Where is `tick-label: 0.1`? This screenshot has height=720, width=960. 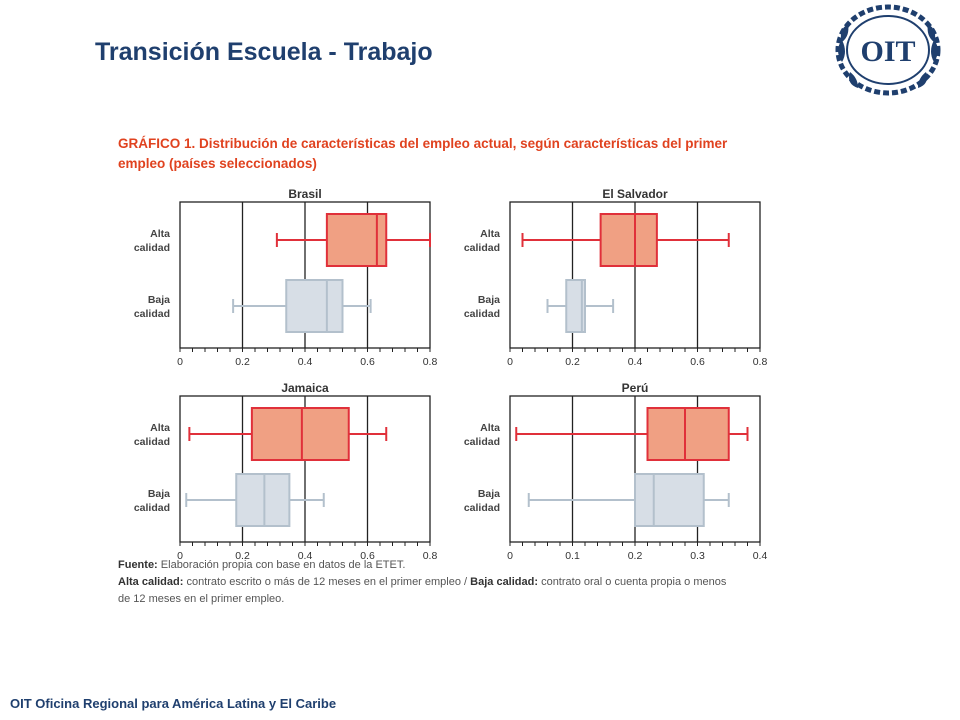 tick-label: 0.1 is located at coordinates (572, 556).